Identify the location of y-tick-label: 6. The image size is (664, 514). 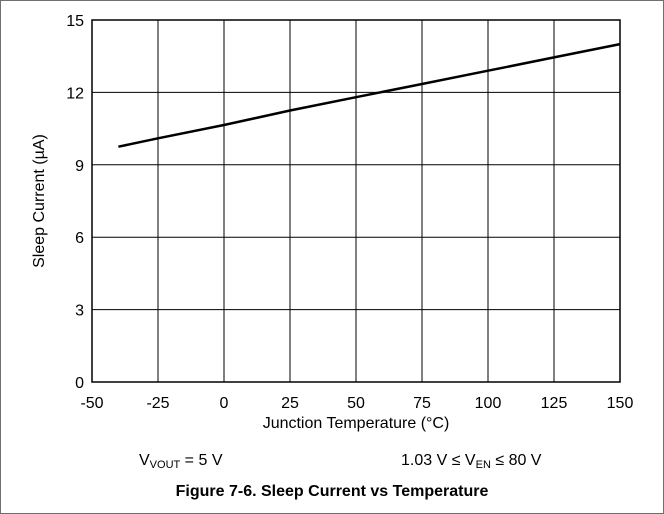
(79, 238).